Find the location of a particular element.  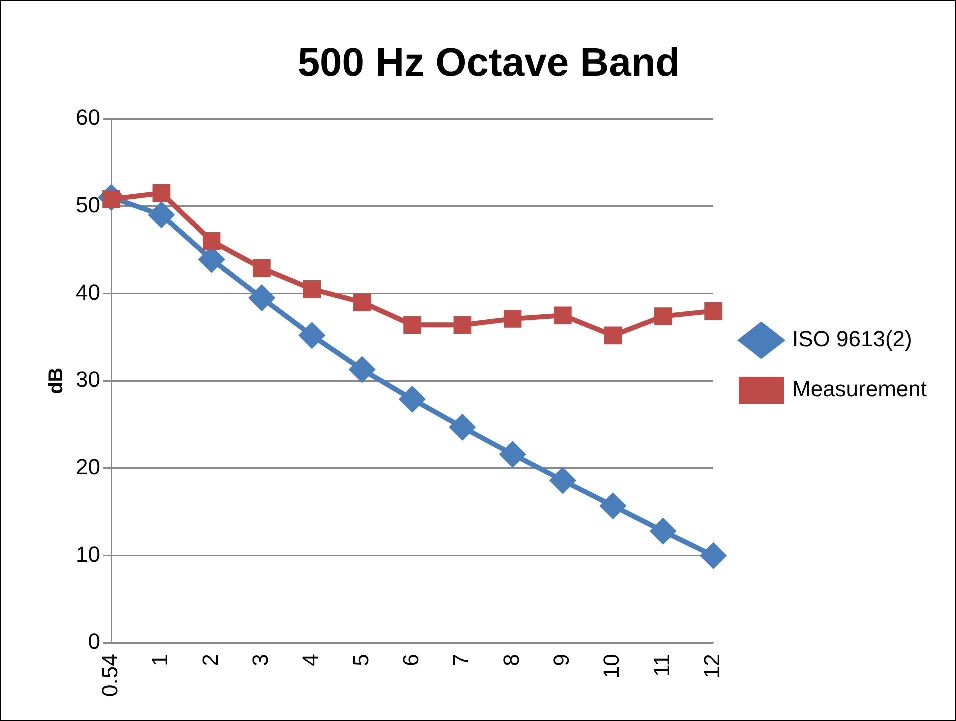

x-tick-label: 10 is located at coordinates (611, 666).